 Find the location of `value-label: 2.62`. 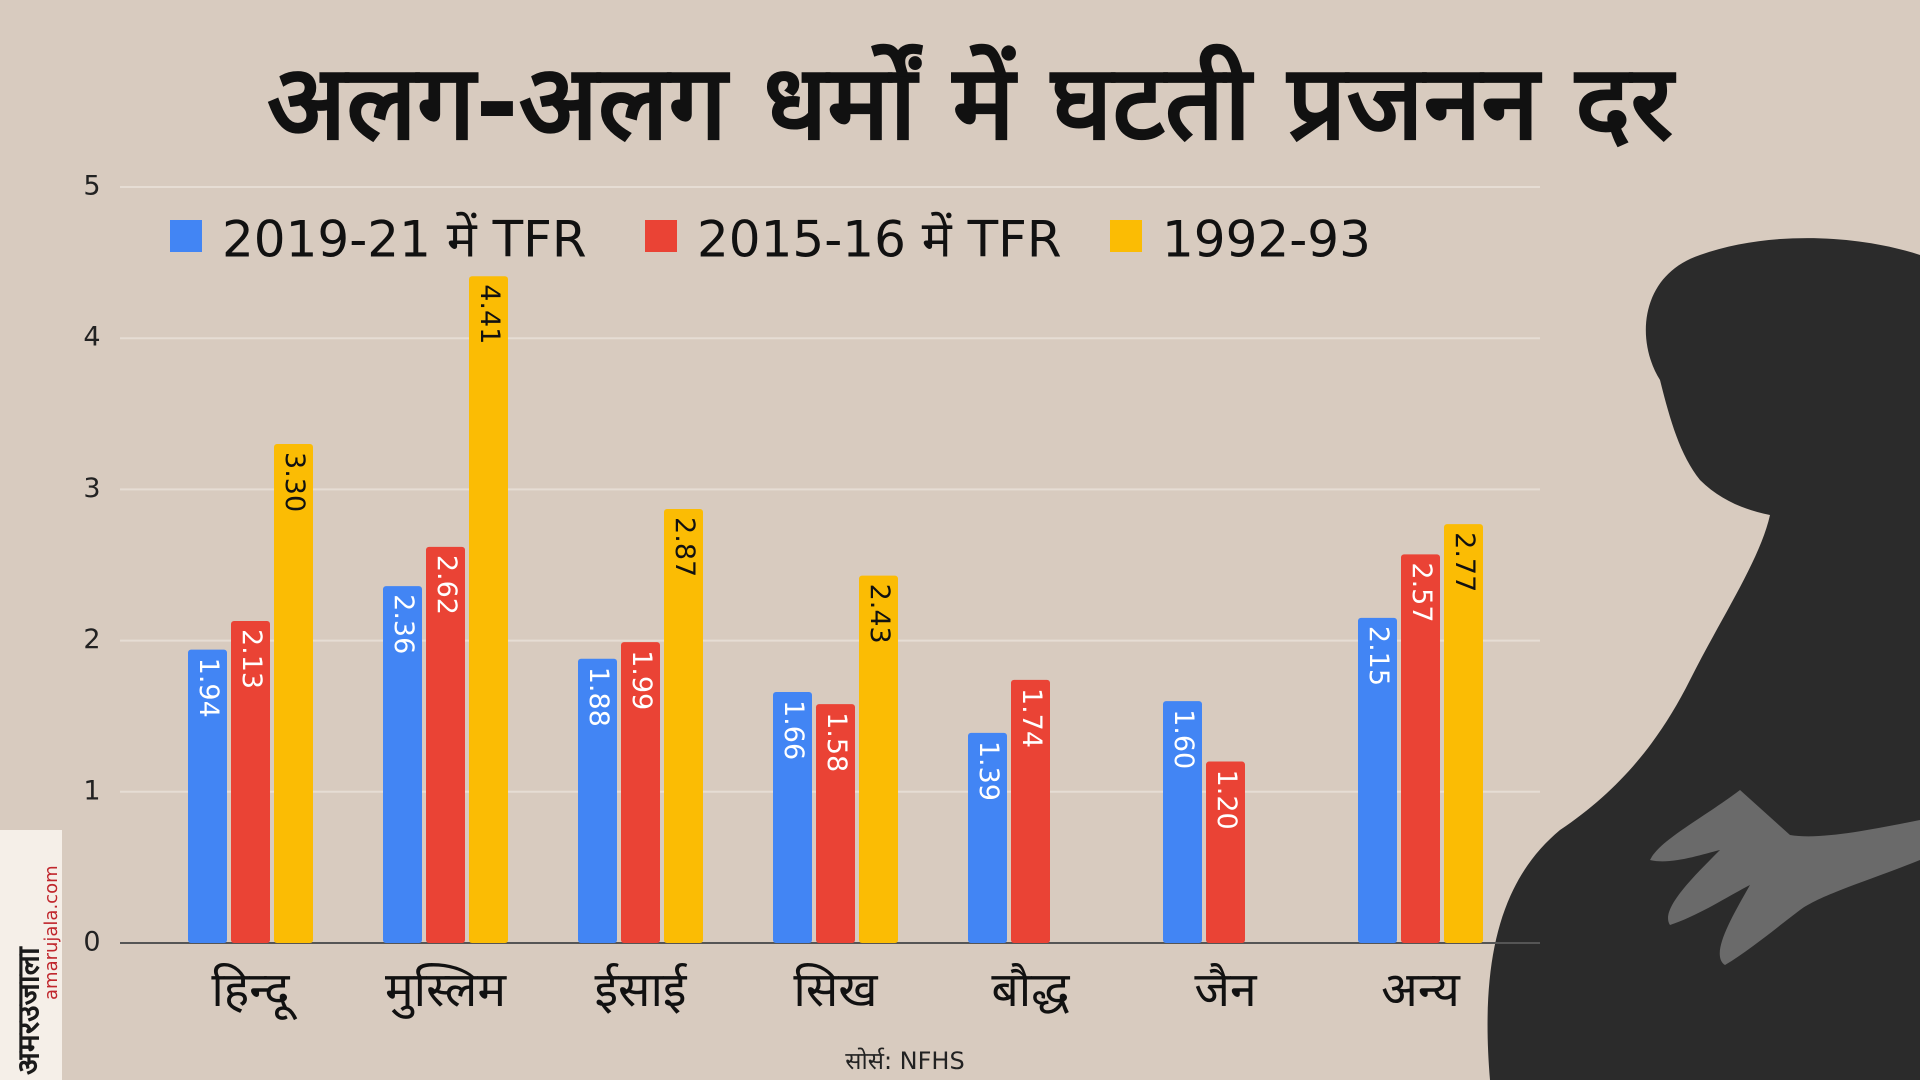

value-label: 2.62 is located at coordinates (446, 585).